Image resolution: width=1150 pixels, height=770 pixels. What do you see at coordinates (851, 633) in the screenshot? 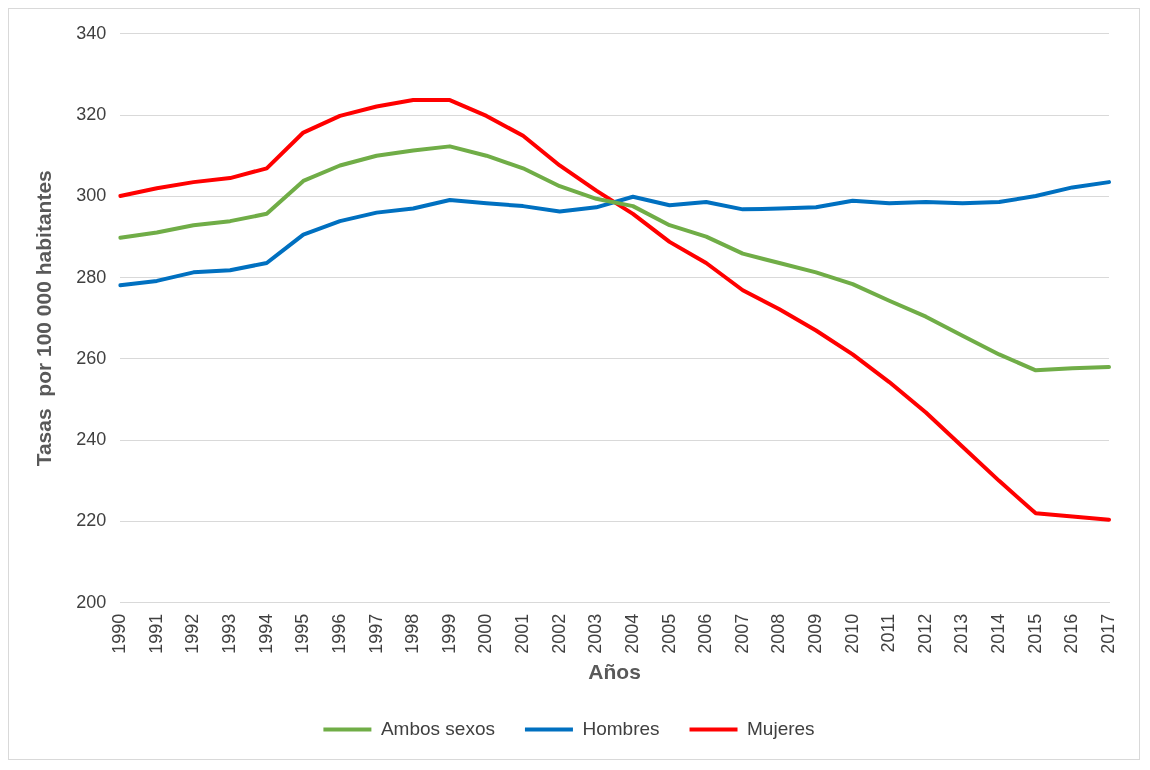
I see `x-tick-label: 2010` at bounding box center [851, 633].